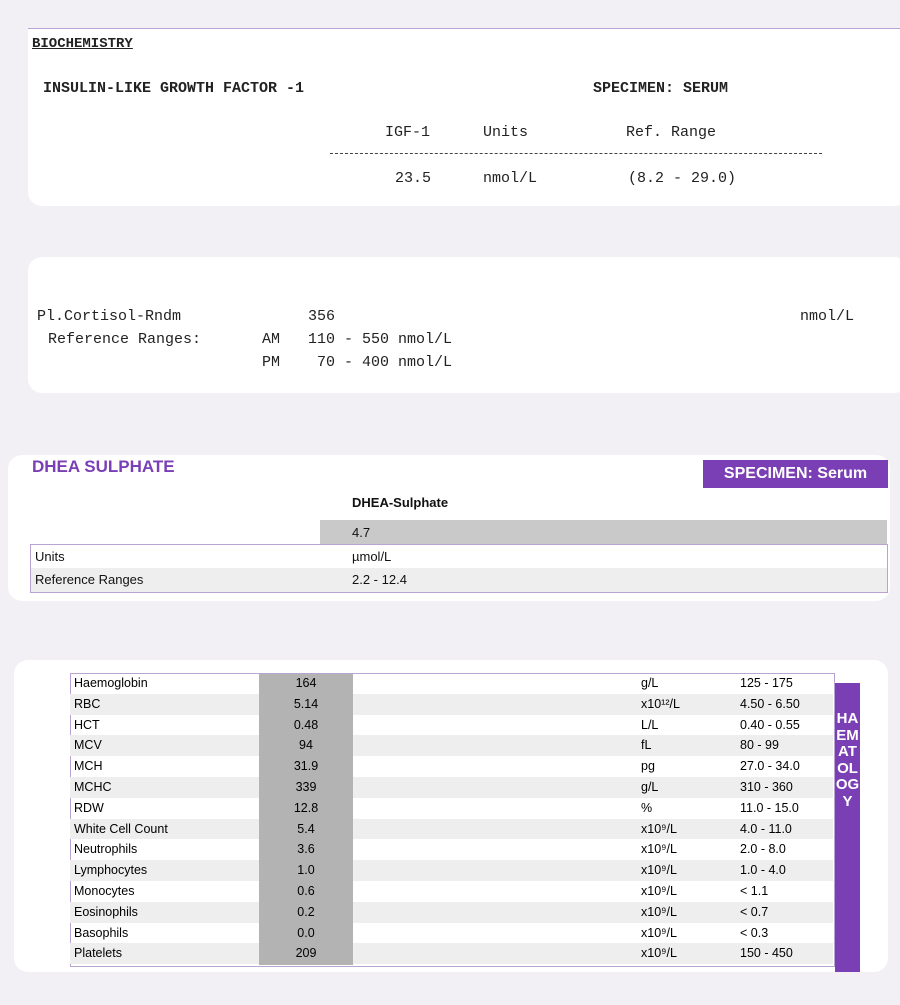  Describe the element at coordinates (754, 891) in the screenshot. I see `result-range: < 1.1` at that location.